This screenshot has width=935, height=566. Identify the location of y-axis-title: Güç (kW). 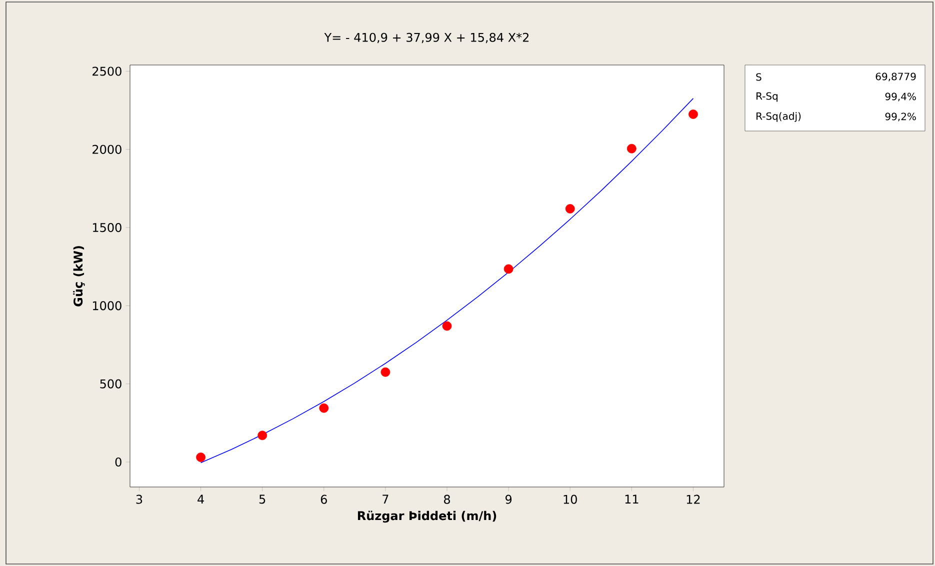
(79, 276).